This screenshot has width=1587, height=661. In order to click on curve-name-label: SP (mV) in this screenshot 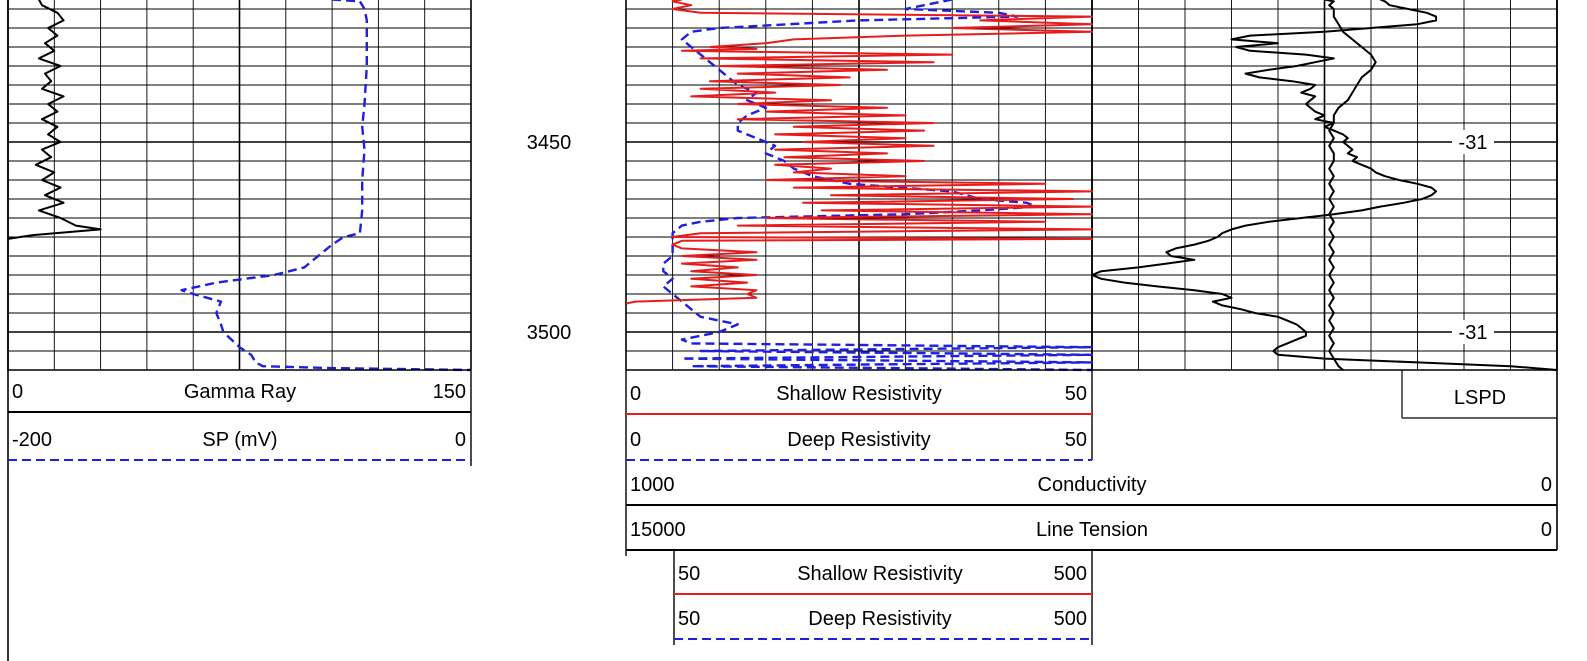, I will do `click(239, 440)`.